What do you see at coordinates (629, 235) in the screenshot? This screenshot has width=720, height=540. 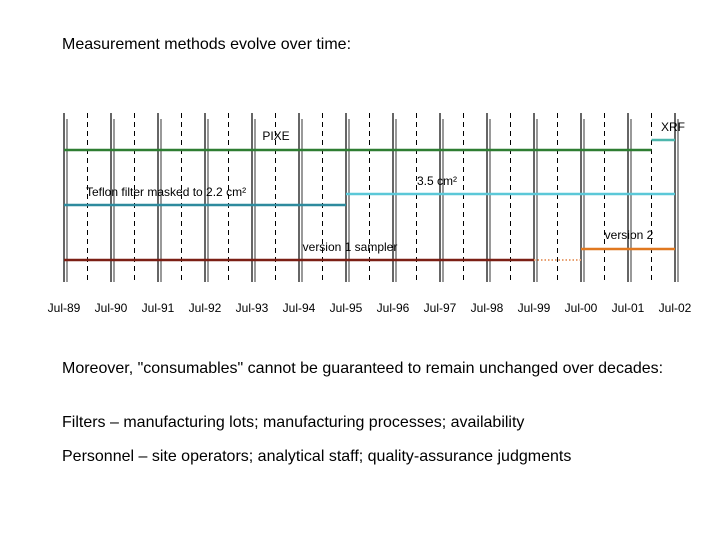 I see `segment-label: version 2` at bounding box center [629, 235].